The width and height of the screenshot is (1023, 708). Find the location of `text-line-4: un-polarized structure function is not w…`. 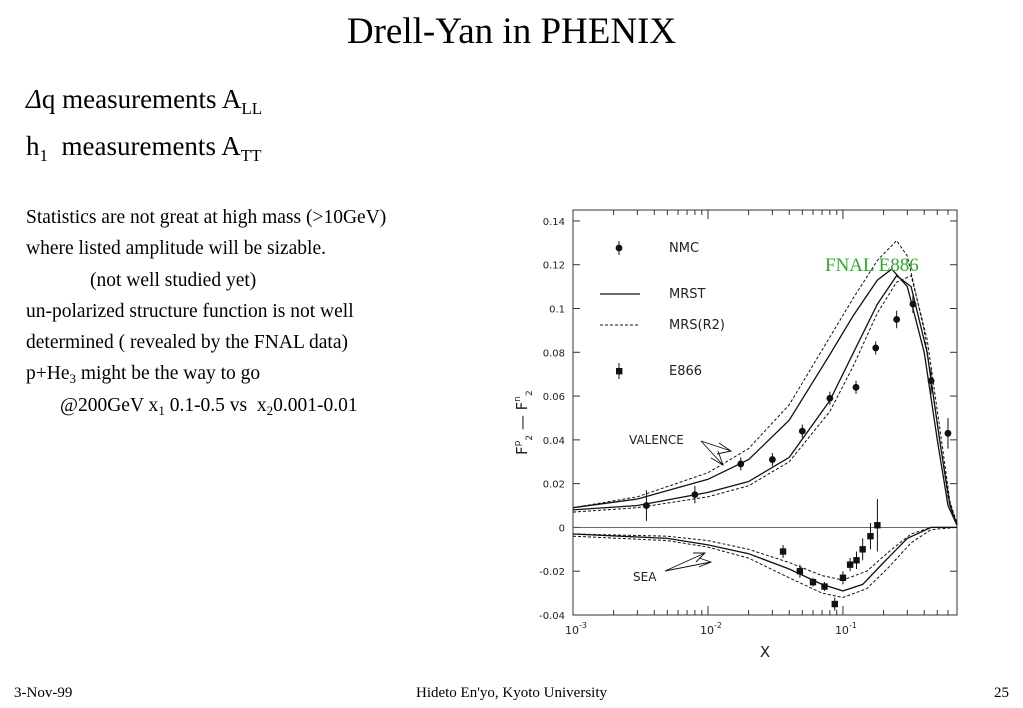

text-line-4: un-polarized structure function is not w… is located at coordinates (190, 311).